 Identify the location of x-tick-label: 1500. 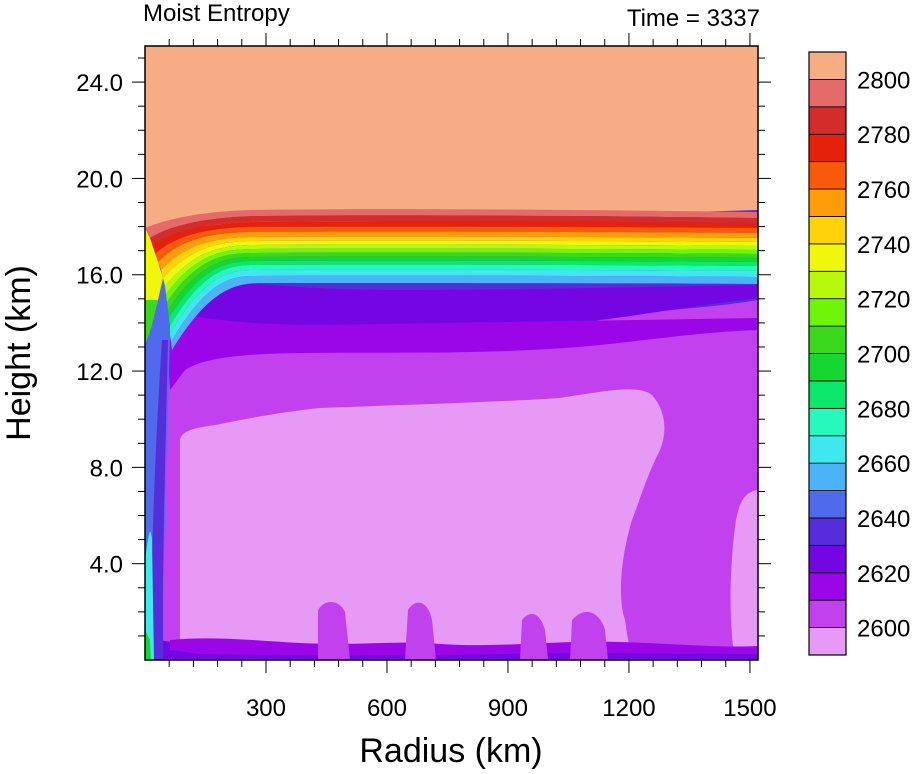
(749, 708).